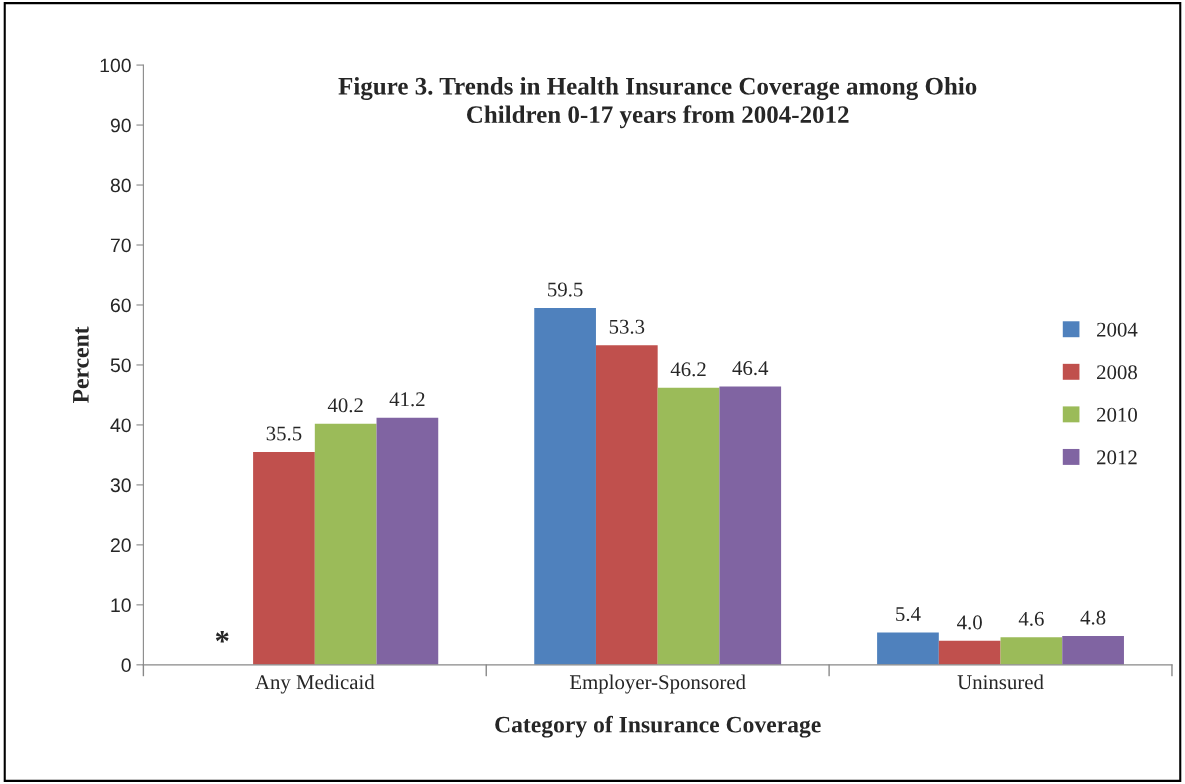 The height and width of the screenshot is (784, 1185). What do you see at coordinates (657, 103) in the screenshot?
I see `text: Figure 3. Trends in Health Insurance Coverage among Ohio Children 0-17 years from 2004-2012` at bounding box center [657, 103].